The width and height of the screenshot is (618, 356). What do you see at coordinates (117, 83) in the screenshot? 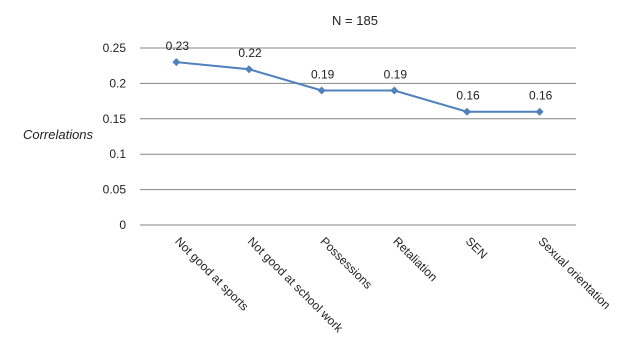
I see `y-tick-label: 0.2` at bounding box center [117, 83].